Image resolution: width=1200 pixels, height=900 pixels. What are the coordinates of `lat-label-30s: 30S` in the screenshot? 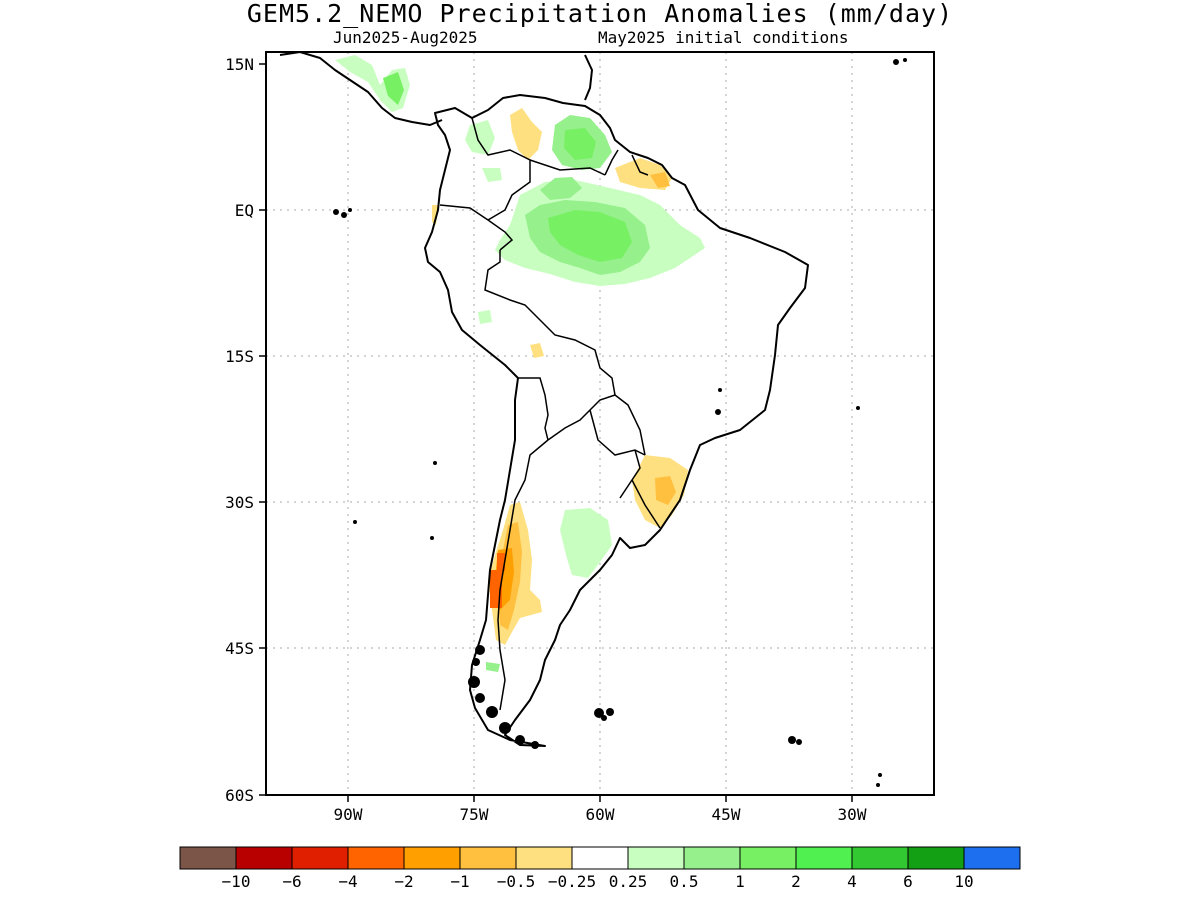 It's located at (239, 502).